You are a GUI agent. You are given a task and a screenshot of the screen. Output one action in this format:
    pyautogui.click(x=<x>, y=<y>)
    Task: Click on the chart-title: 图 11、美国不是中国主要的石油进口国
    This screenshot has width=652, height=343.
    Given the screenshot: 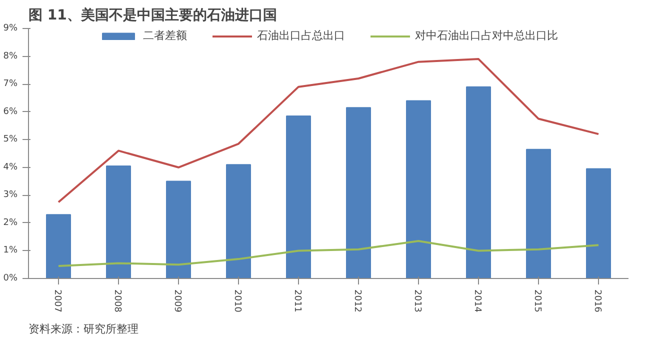 What is the action you would take?
    pyautogui.click(x=152, y=15)
    